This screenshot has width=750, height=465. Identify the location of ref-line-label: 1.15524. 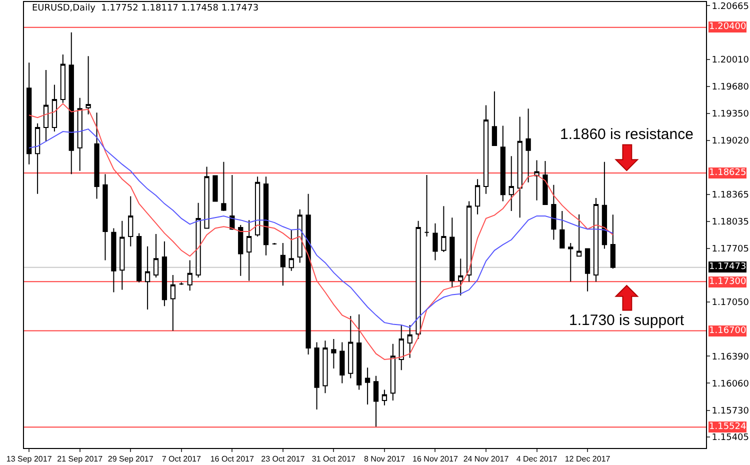
(727, 427).